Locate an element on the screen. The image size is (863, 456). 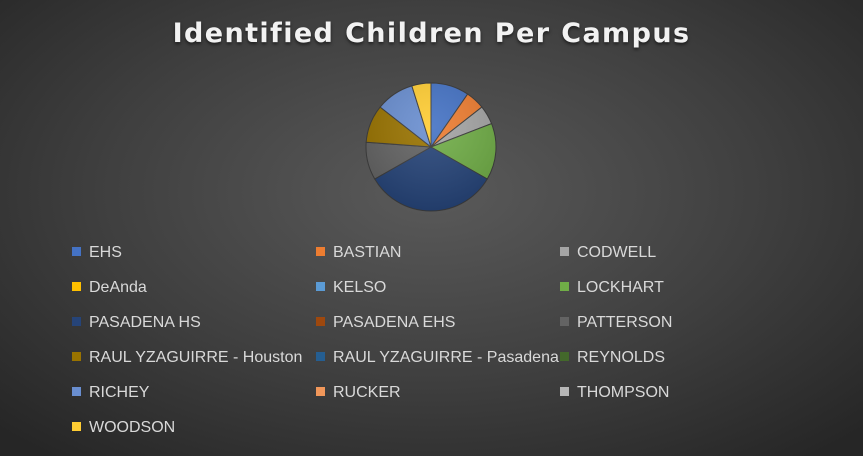
legend-item-patterson: PATTERSON is located at coordinates (616, 323).